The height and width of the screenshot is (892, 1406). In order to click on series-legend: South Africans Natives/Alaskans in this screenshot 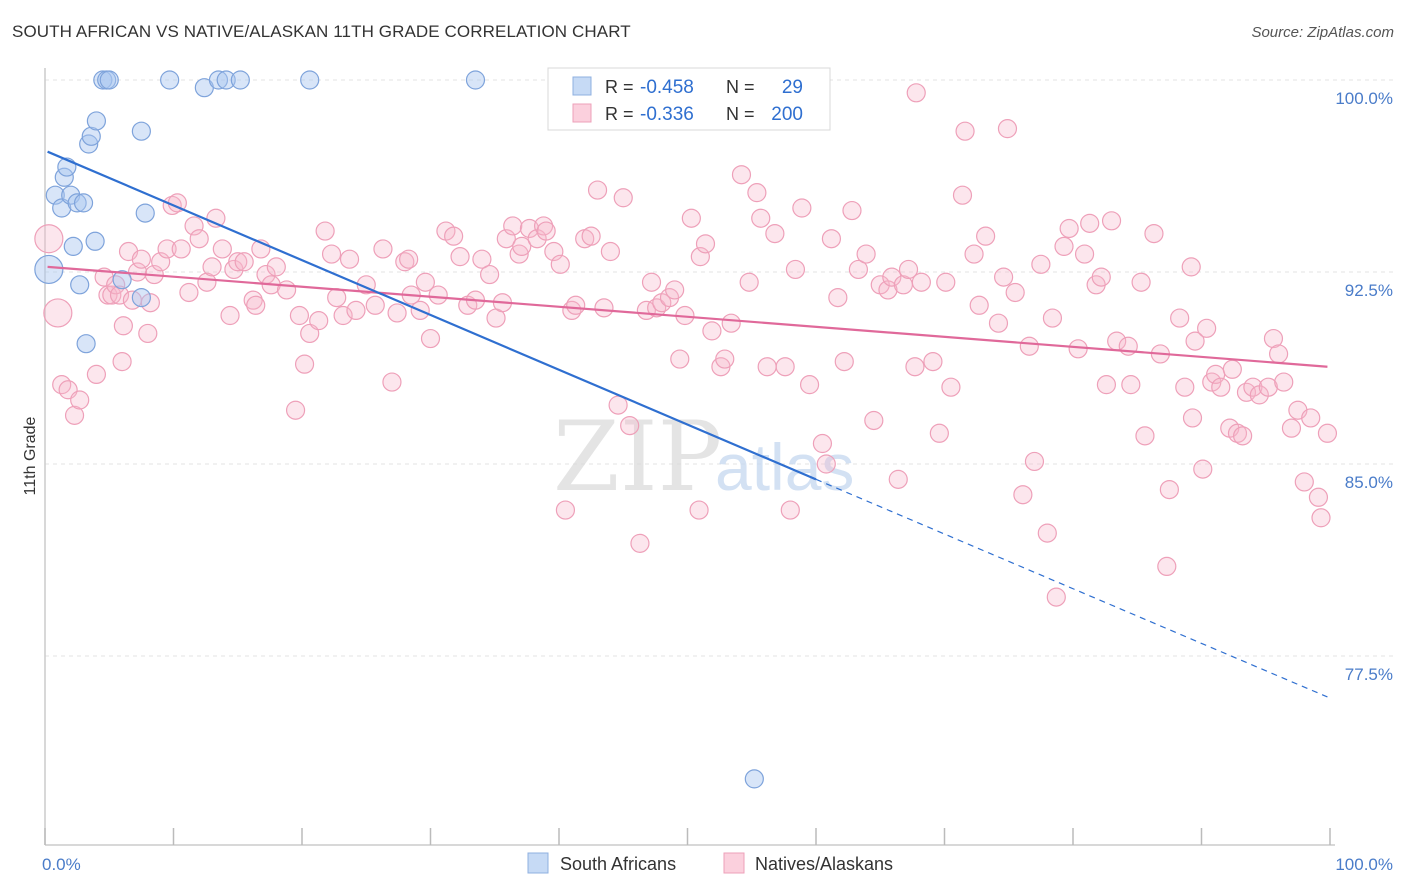, I will do `click(710, 863)`.